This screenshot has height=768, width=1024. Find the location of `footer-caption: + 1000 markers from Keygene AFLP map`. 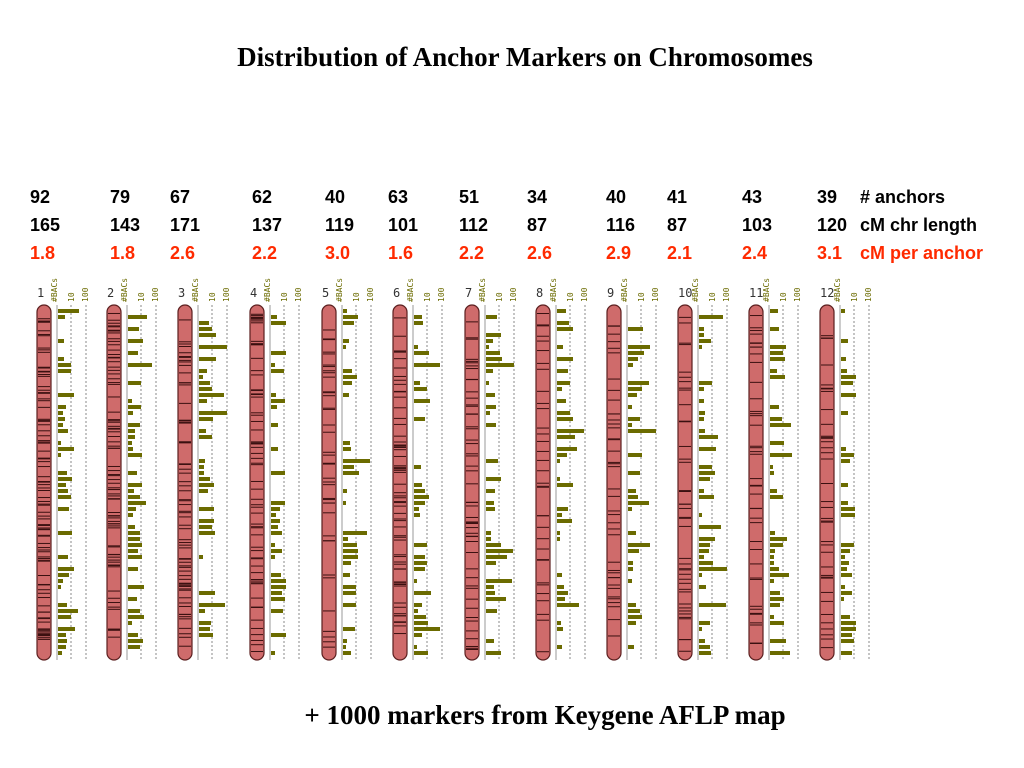

footer-caption: + 1000 markers from Keygene AFLP map is located at coordinates (545, 715).